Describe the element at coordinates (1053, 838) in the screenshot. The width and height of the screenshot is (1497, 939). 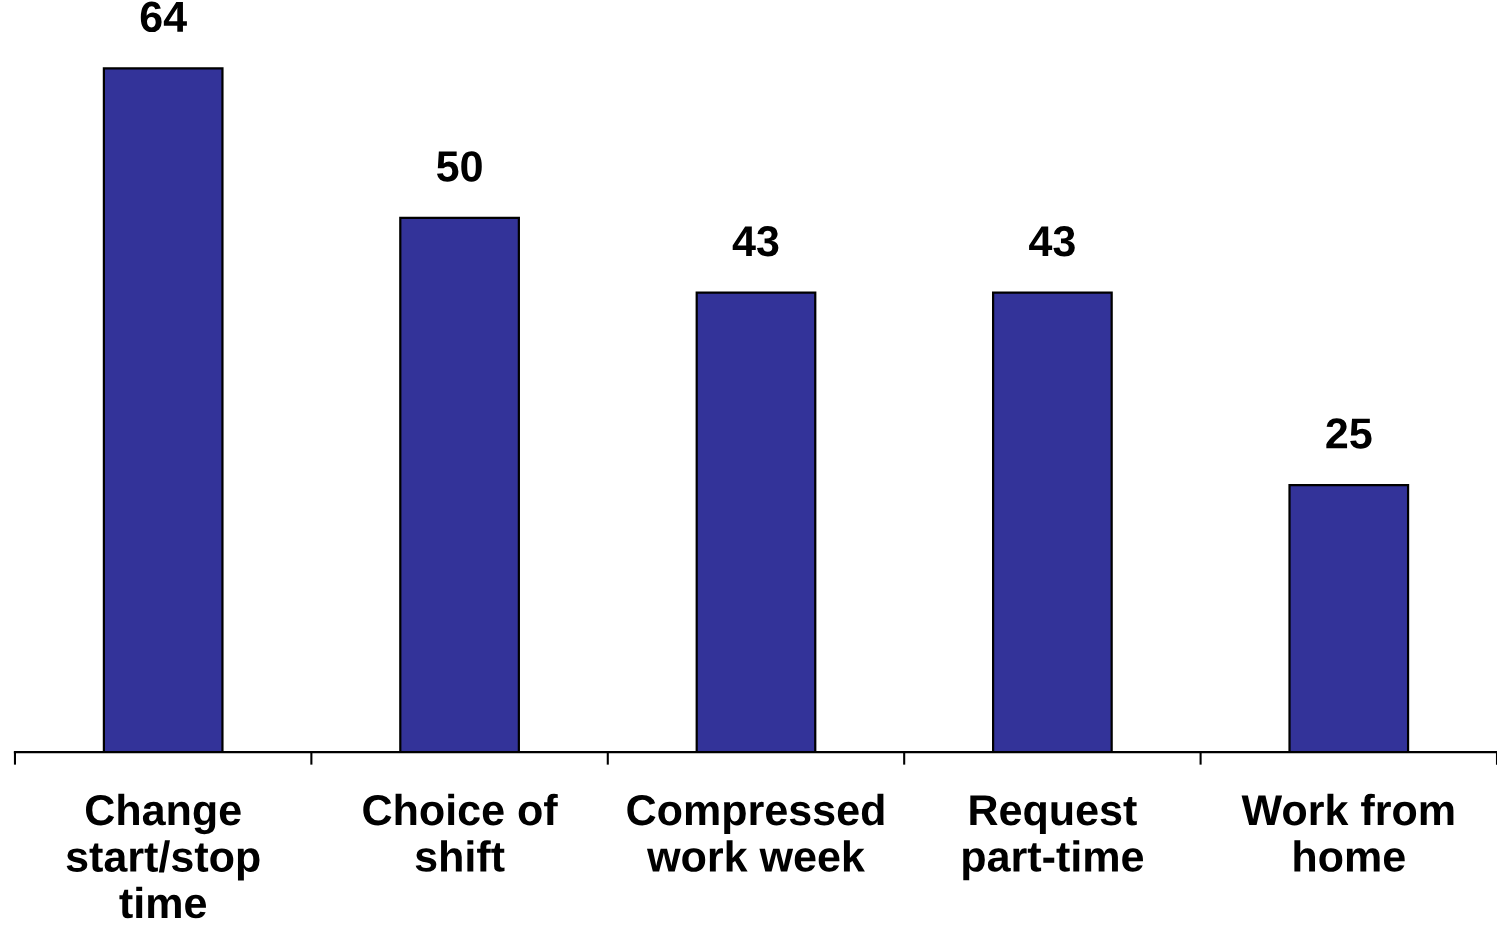
I see `x-tick-label: Request part-time` at that location.